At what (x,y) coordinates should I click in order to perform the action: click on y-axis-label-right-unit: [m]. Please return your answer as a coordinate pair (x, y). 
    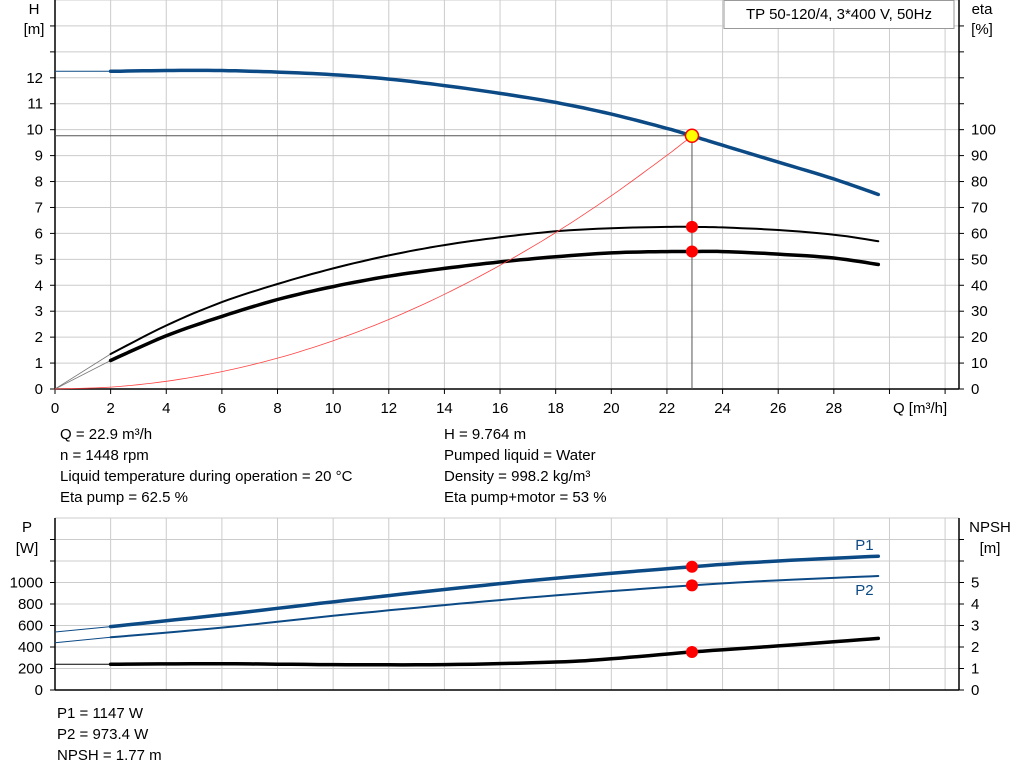
    Looking at the image, I should click on (990, 548).